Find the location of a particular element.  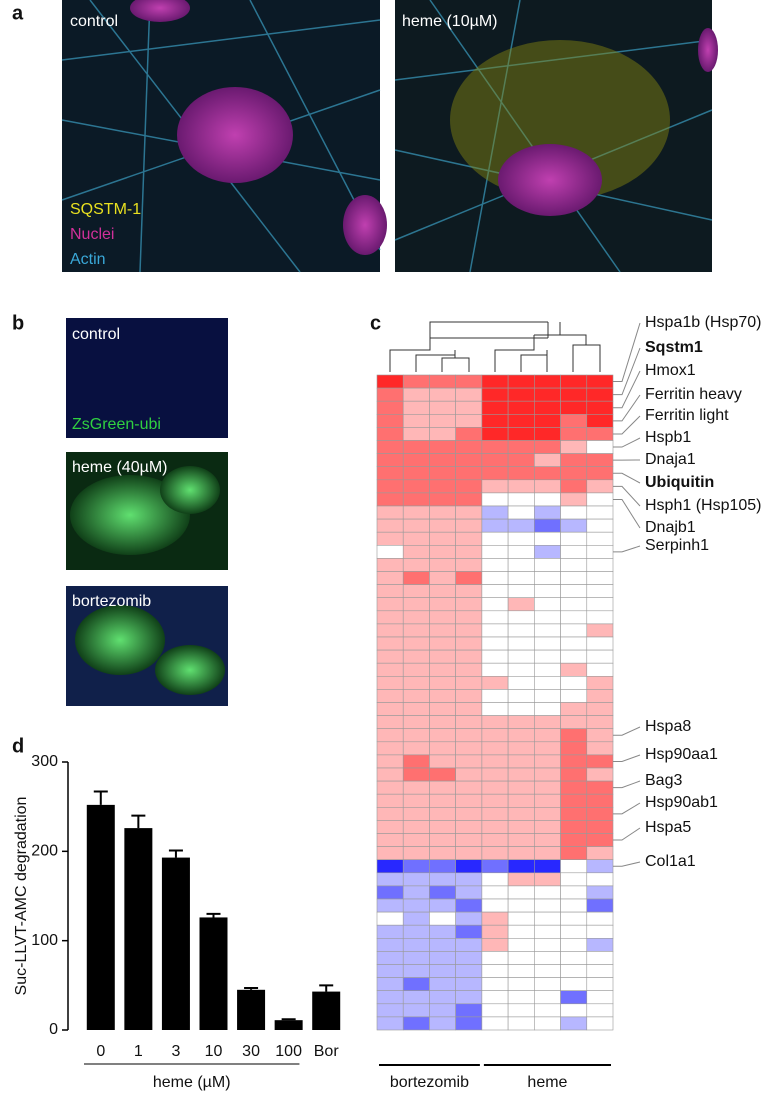

gene-label: Hsph1 (Hsp105) is located at coordinates (703, 505).